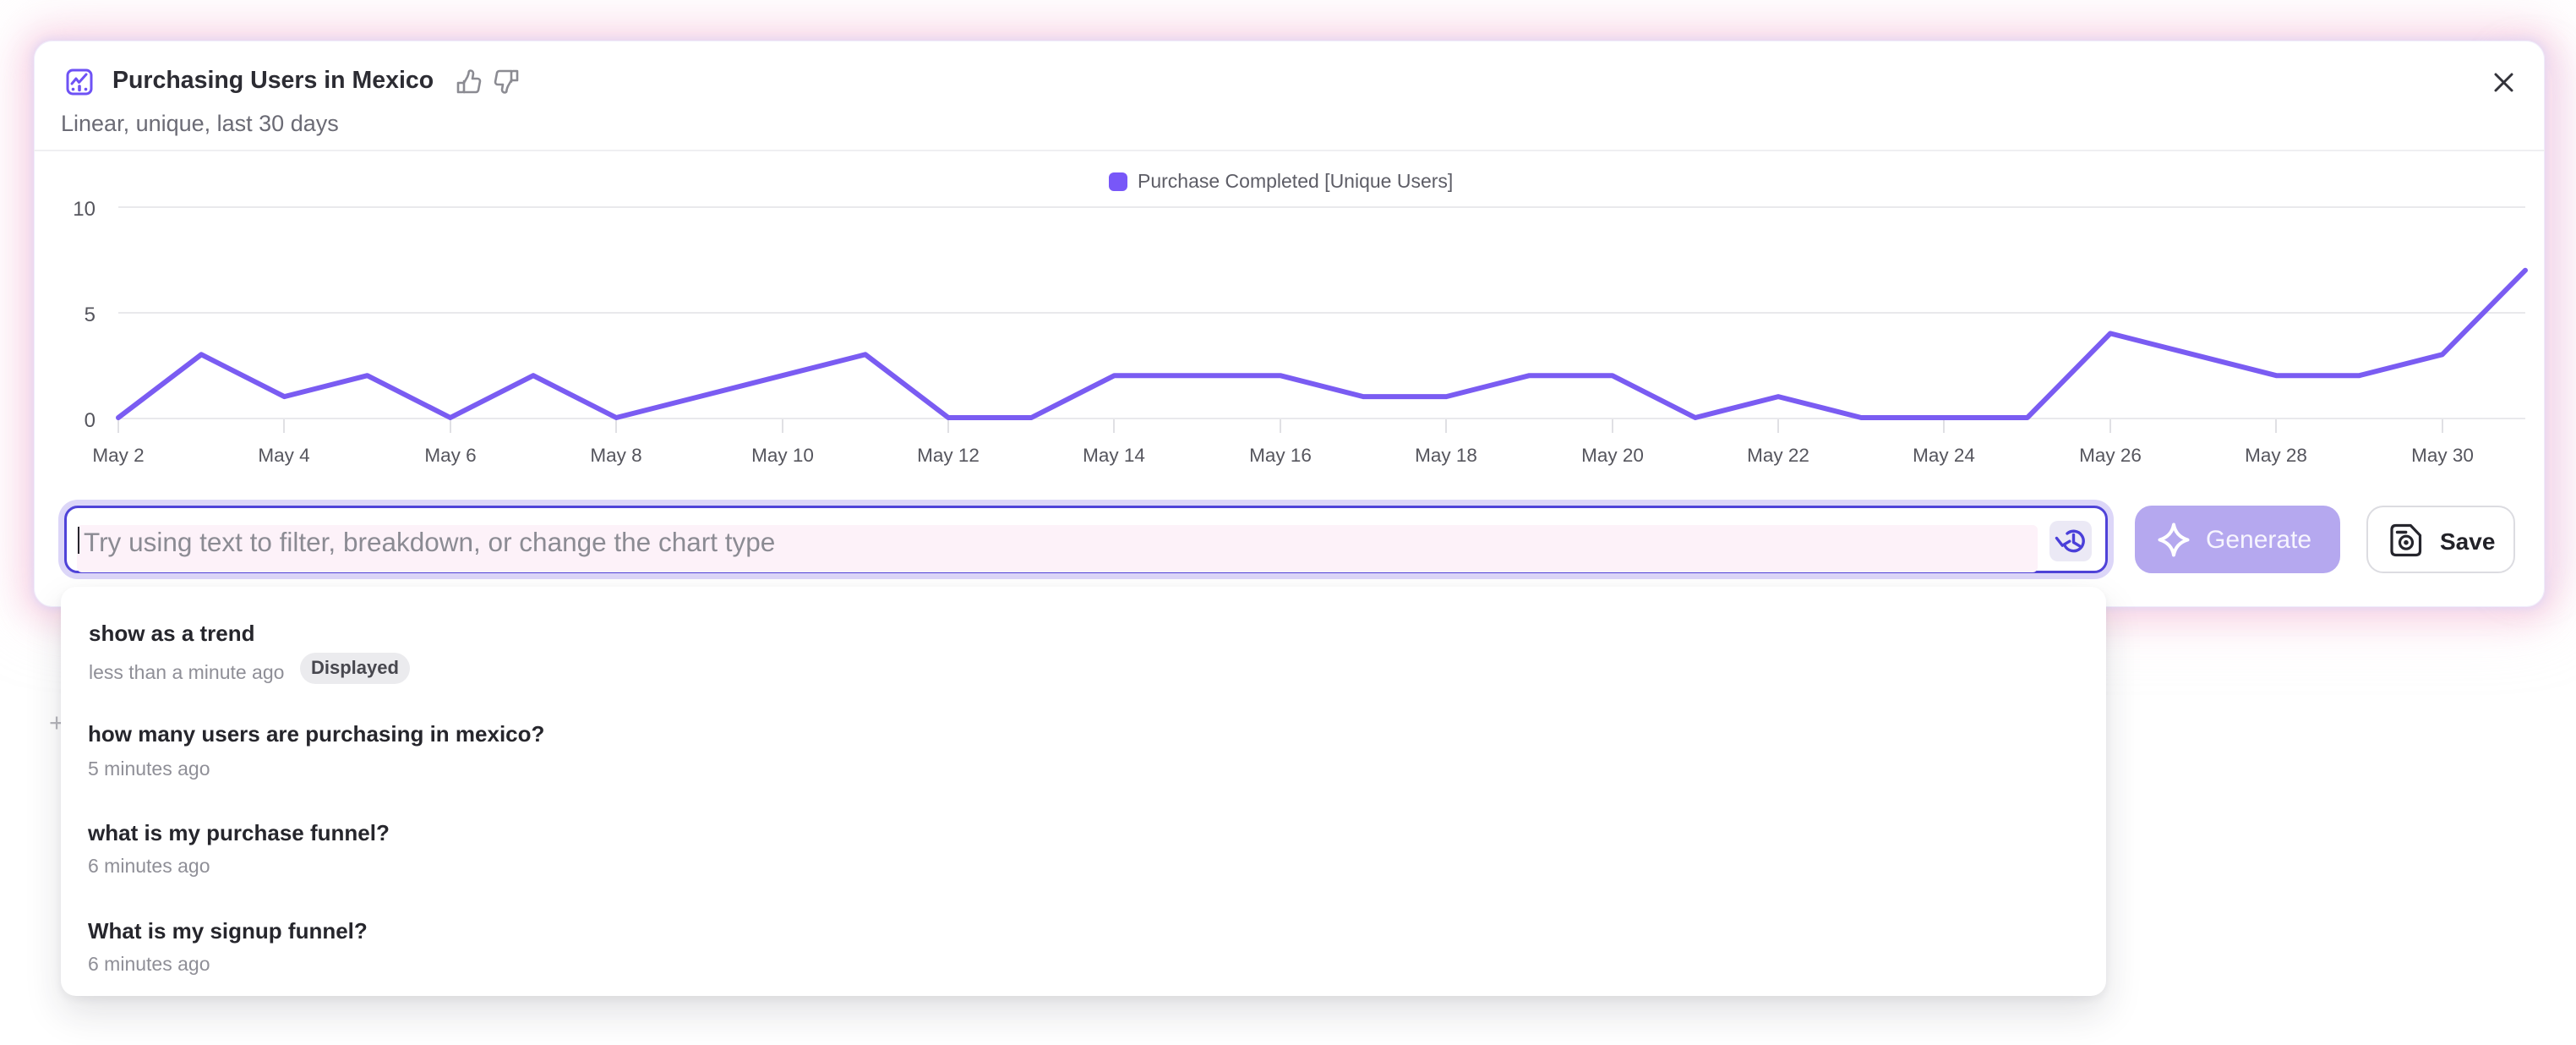 This screenshot has height=1045, width=2576. What do you see at coordinates (2442, 456) in the screenshot?
I see `svg-text: May 30` at bounding box center [2442, 456].